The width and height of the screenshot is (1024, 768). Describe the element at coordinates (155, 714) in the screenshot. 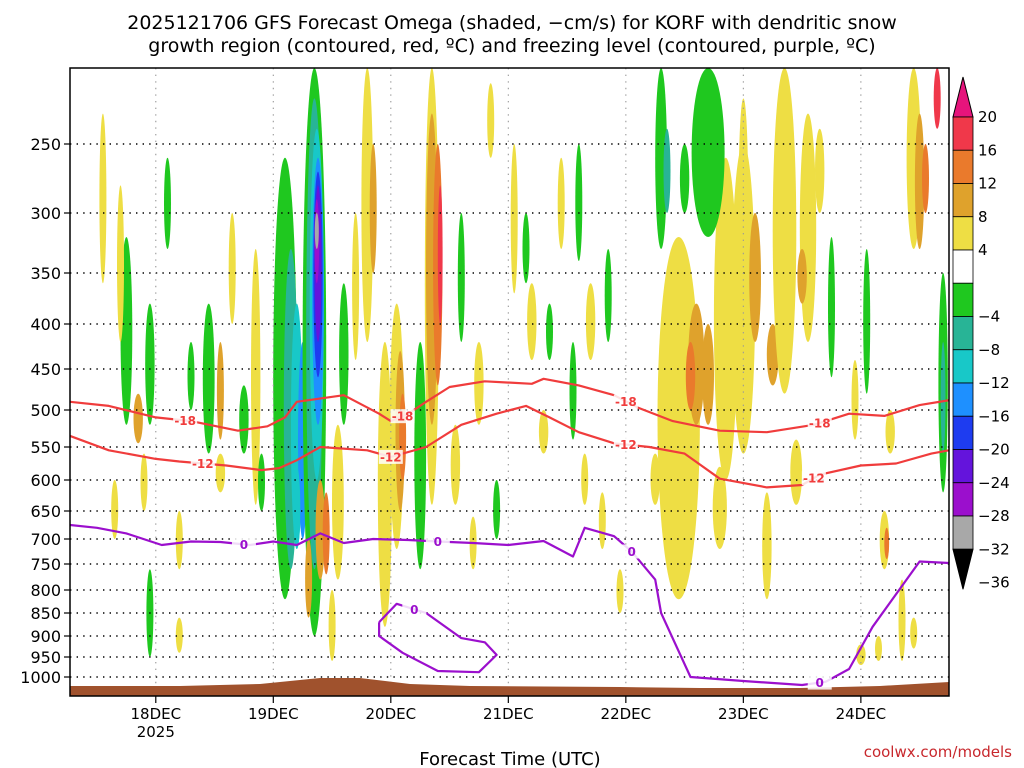

I see `x-tick-label: 18DEC` at that location.